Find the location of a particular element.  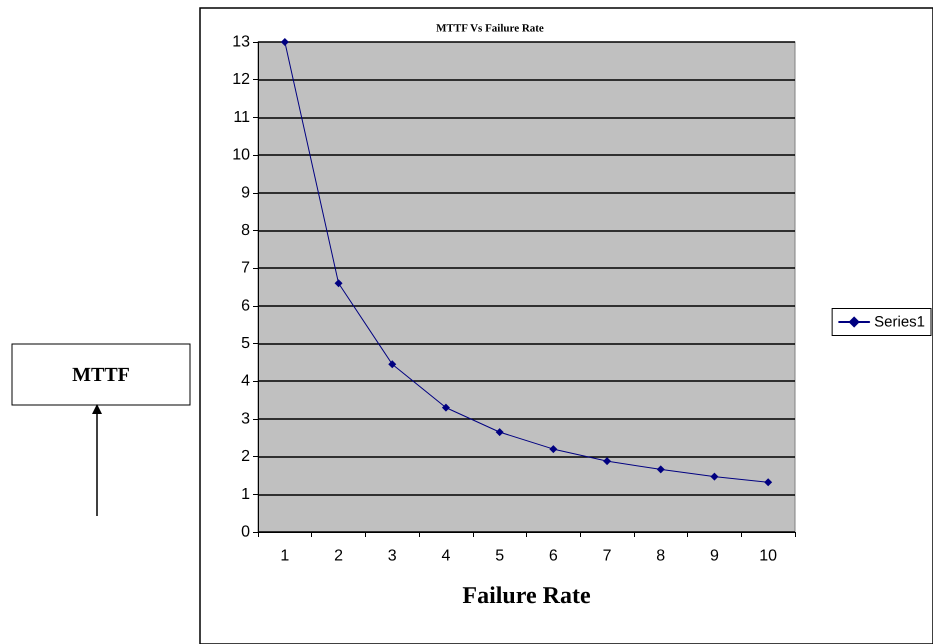

chart-title: MTTF Vs Failure Rate is located at coordinates (490, 28).